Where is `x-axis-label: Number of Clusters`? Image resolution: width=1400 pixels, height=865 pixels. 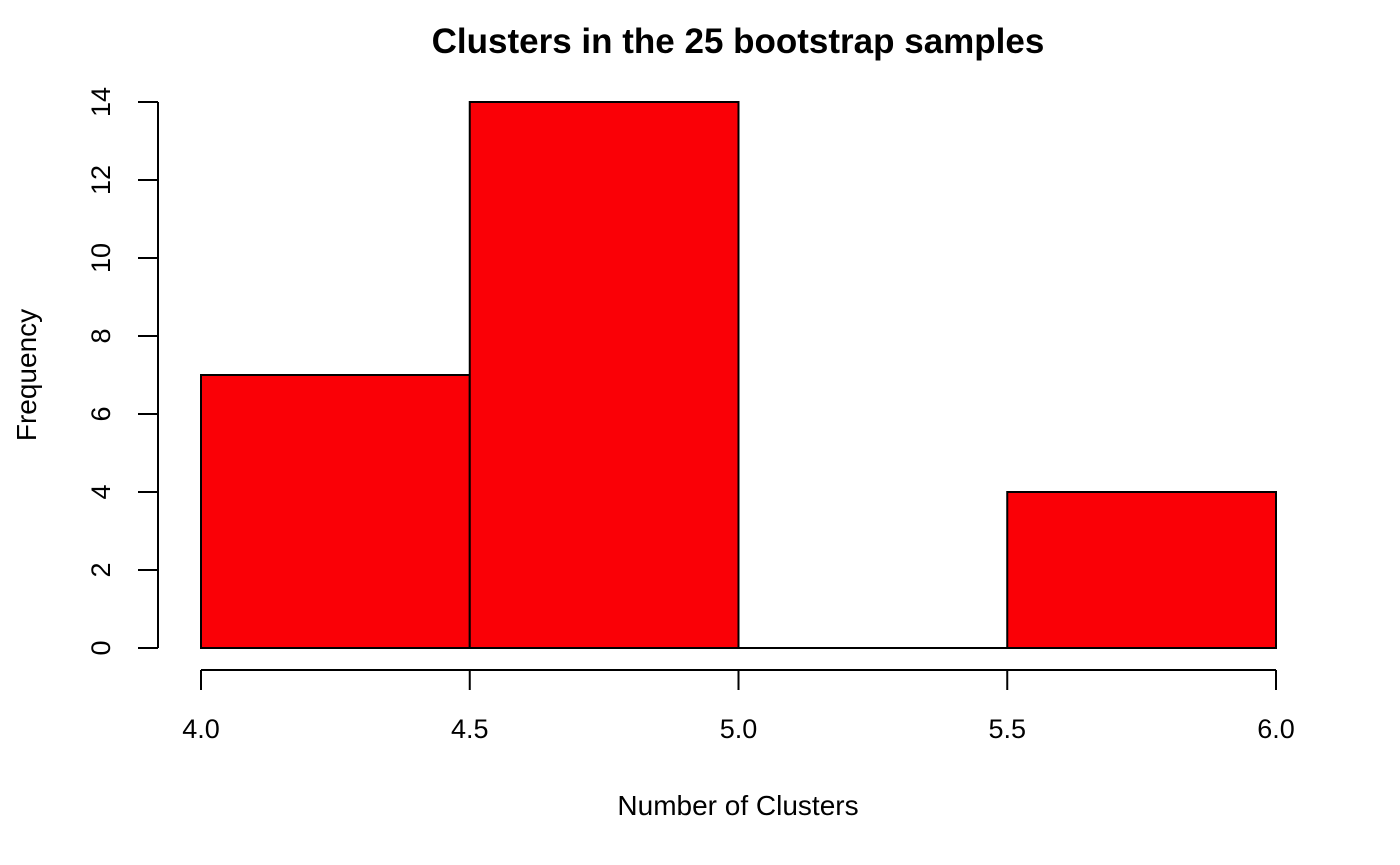 x-axis-label: Number of Clusters is located at coordinates (737, 805).